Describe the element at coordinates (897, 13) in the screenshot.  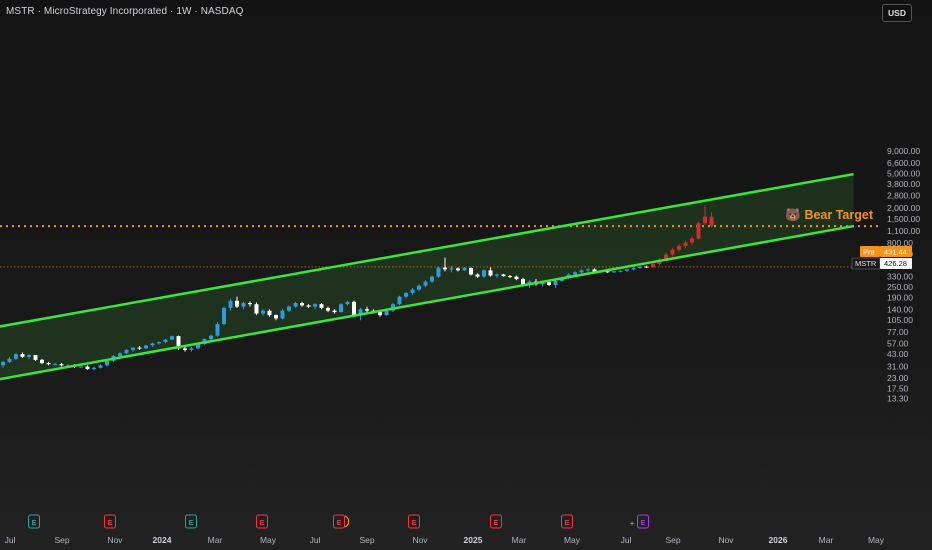
I see `currency-button: USD` at that location.